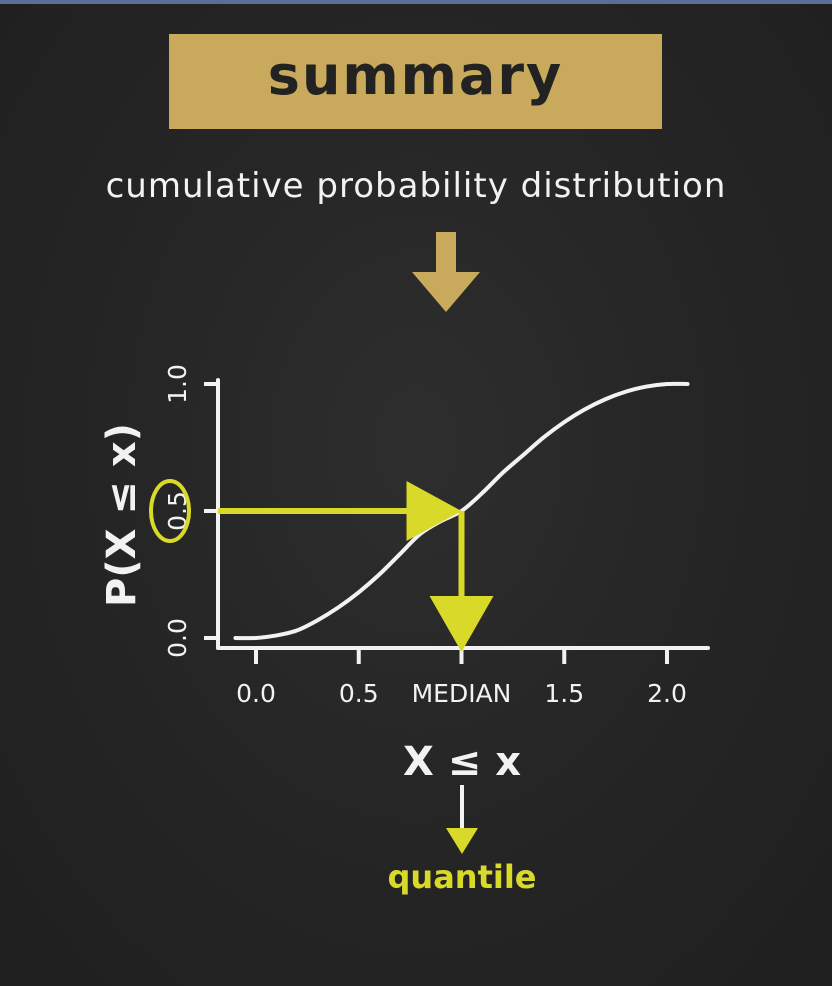 The image size is (832, 986). What do you see at coordinates (415, 75) in the screenshot?
I see `page-title: summary` at bounding box center [415, 75].